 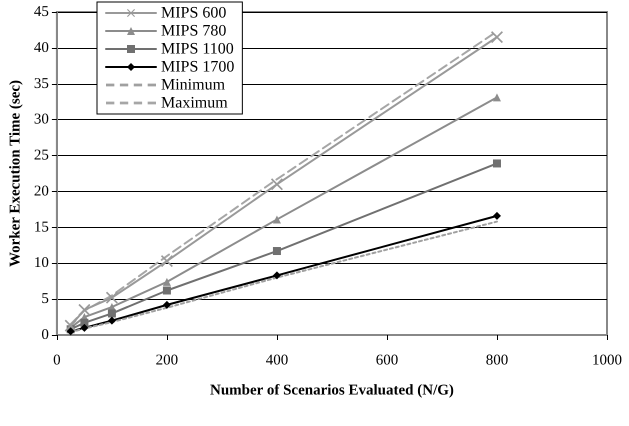 What do you see at coordinates (41, 227) in the screenshot?
I see `y-tick-label: 15` at bounding box center [41, 227].